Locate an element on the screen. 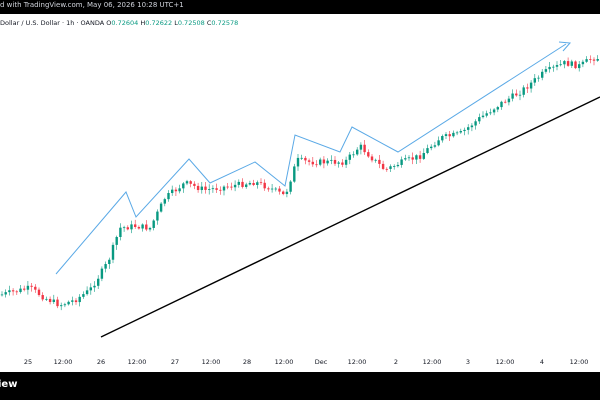 The image size is (600, 400). brand-logo: iew is located at coordinates (9, 384).